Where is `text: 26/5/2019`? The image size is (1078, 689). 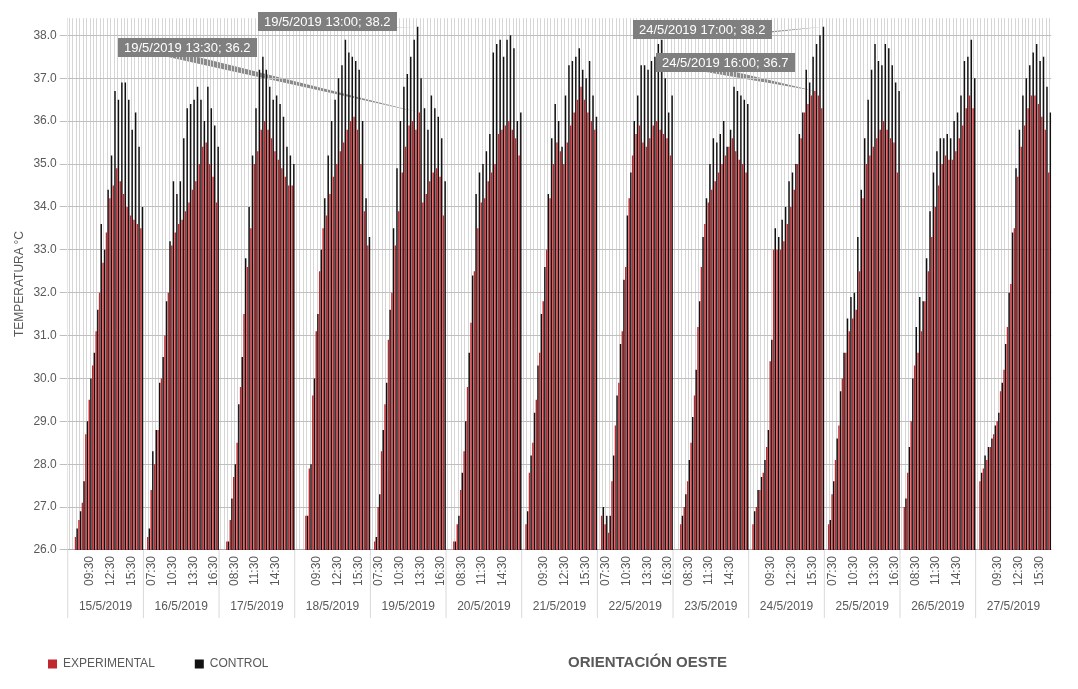
text: 26/5/2019 is located at coordinates (938, 606).